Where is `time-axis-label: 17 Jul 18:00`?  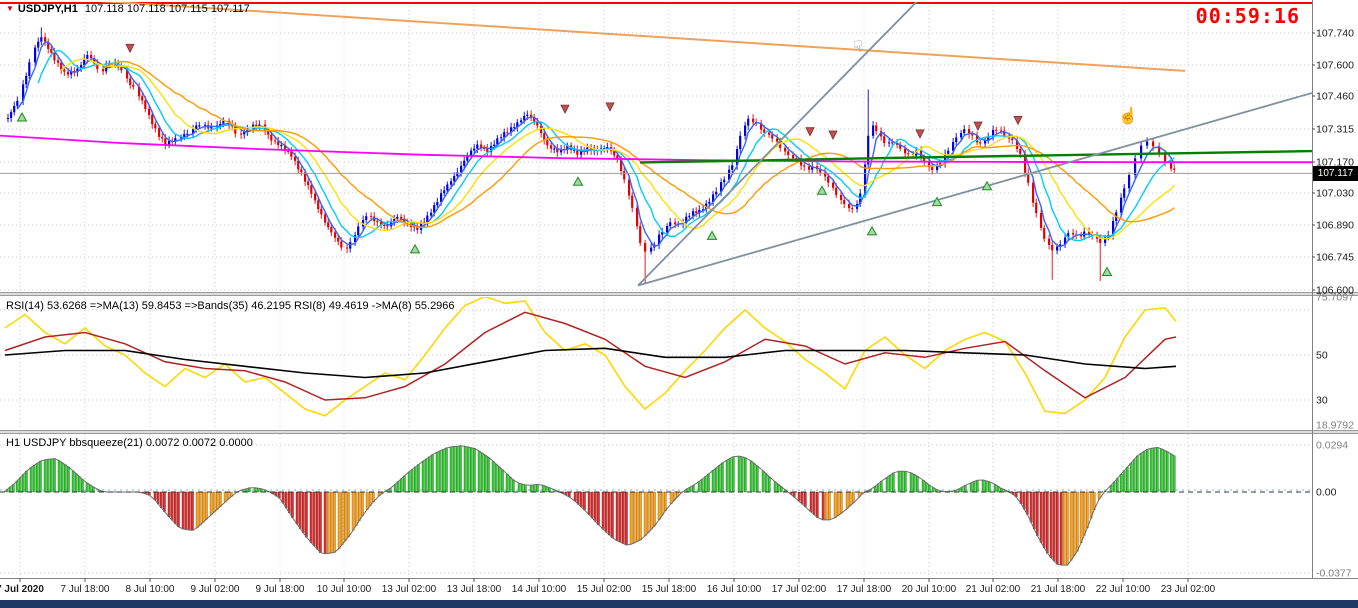 time-axis-label: 17 Jul 18:00 is located at coordinates (864, 589).